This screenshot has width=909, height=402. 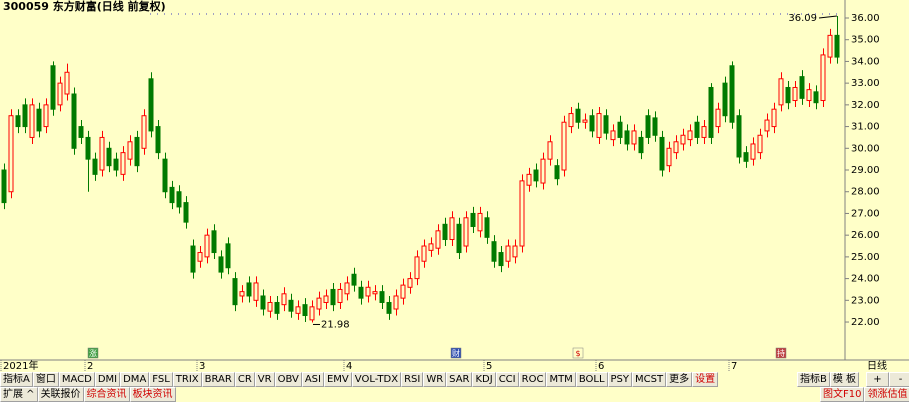 I want to click on toolbar-button: OBV, so click(x=288, y=379).